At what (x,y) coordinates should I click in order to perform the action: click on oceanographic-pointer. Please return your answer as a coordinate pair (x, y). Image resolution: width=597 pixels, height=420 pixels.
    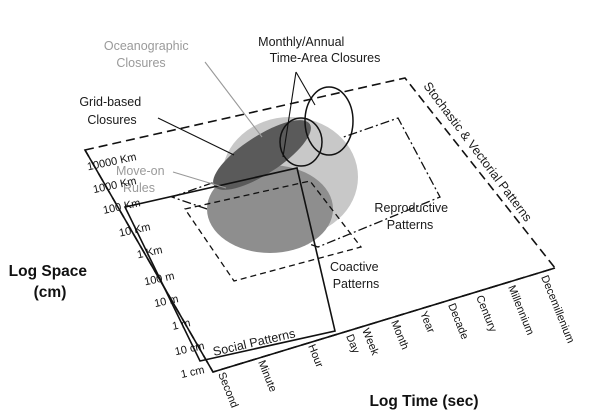
    Looking at the image, I should click on (233, 99).